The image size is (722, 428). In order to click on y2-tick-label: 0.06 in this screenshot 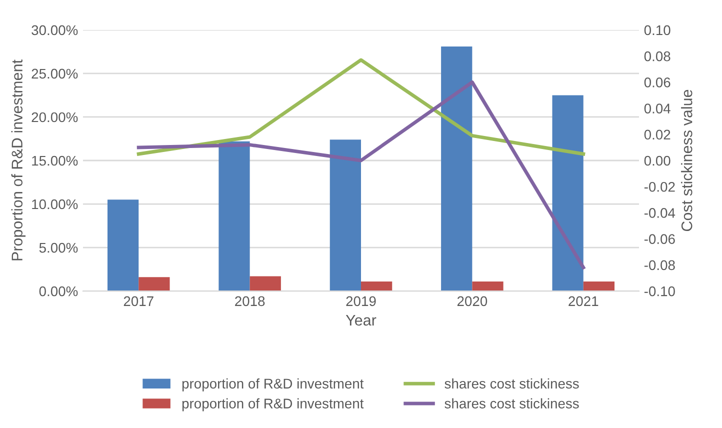, I will do `click(657, 83)`.